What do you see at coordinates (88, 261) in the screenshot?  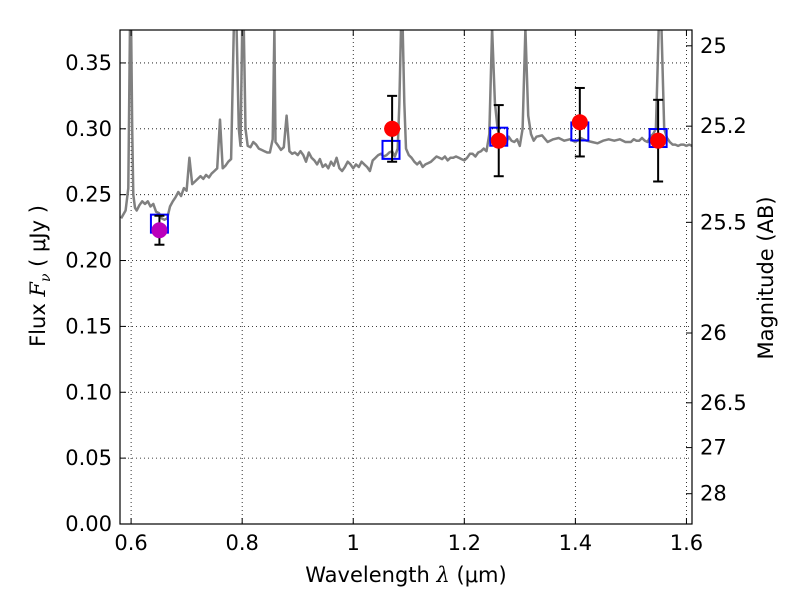 I see `y-tick-label: 0.20` at bounding box center [88, 261].